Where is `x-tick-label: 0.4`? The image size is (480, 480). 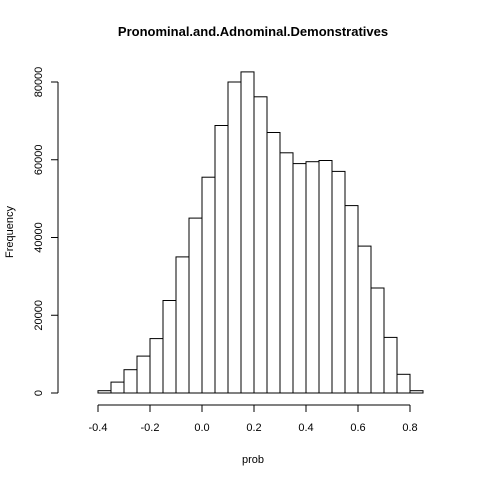 x-tick-label: 0.4 is located at coordinates (305, 428).